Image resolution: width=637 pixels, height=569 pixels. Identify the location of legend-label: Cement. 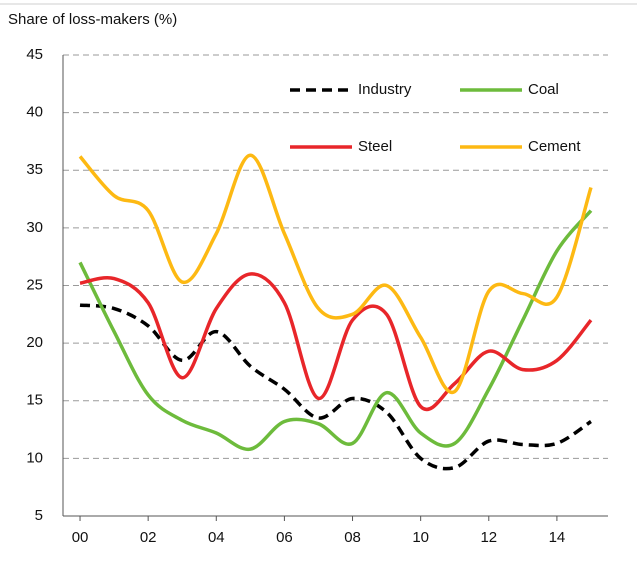
(554, 146).